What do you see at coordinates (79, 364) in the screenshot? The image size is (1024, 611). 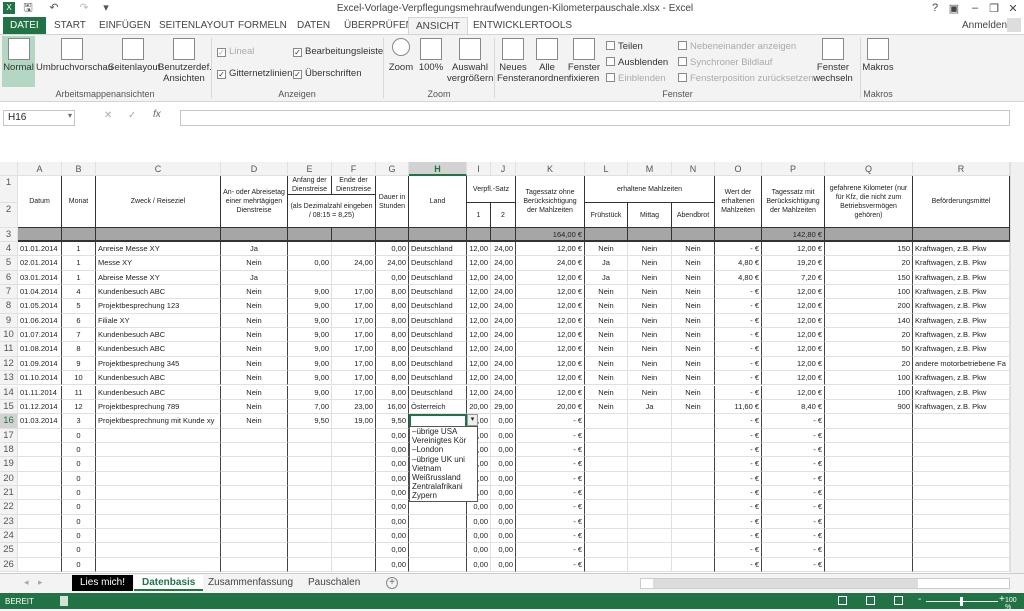 I see `cell-b12: 9` at bounding box center [79, 364].